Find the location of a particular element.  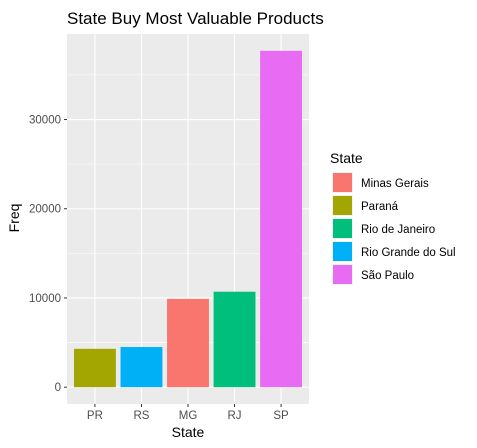

x-axis: PR RS MG RJ SP is located at coordinates (188, 413).